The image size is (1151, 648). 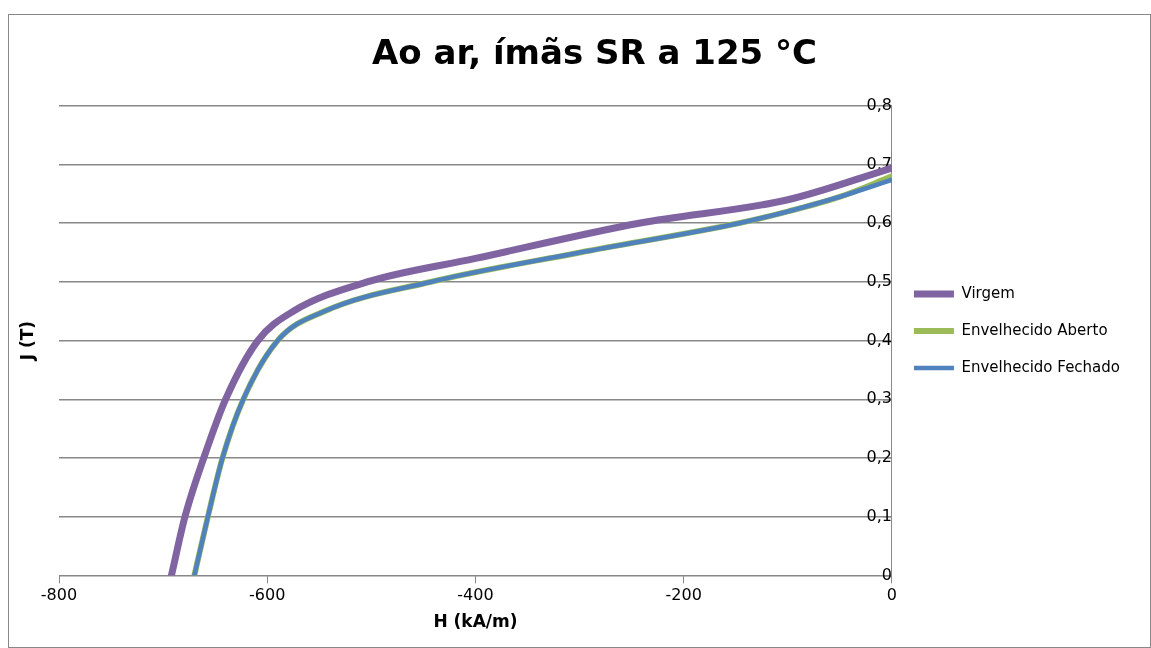 What do you see at coordinates (59, 595) in the screenshot?
I see `x-tick-label: -800` at bounding box center [59, 595].